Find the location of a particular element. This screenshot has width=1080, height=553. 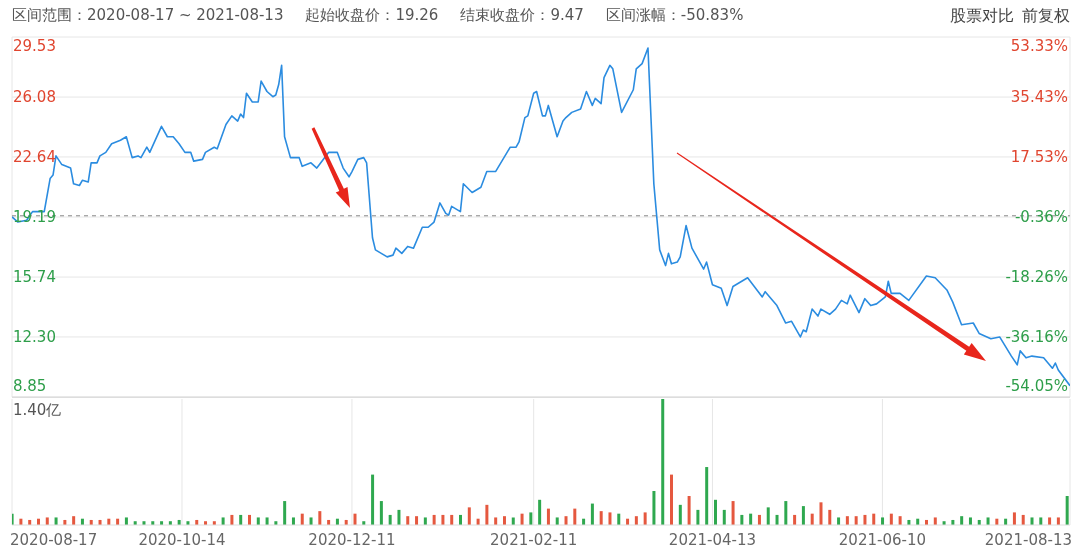

y2-tick-label: 17.53% is located at coordinates (1039, 157).